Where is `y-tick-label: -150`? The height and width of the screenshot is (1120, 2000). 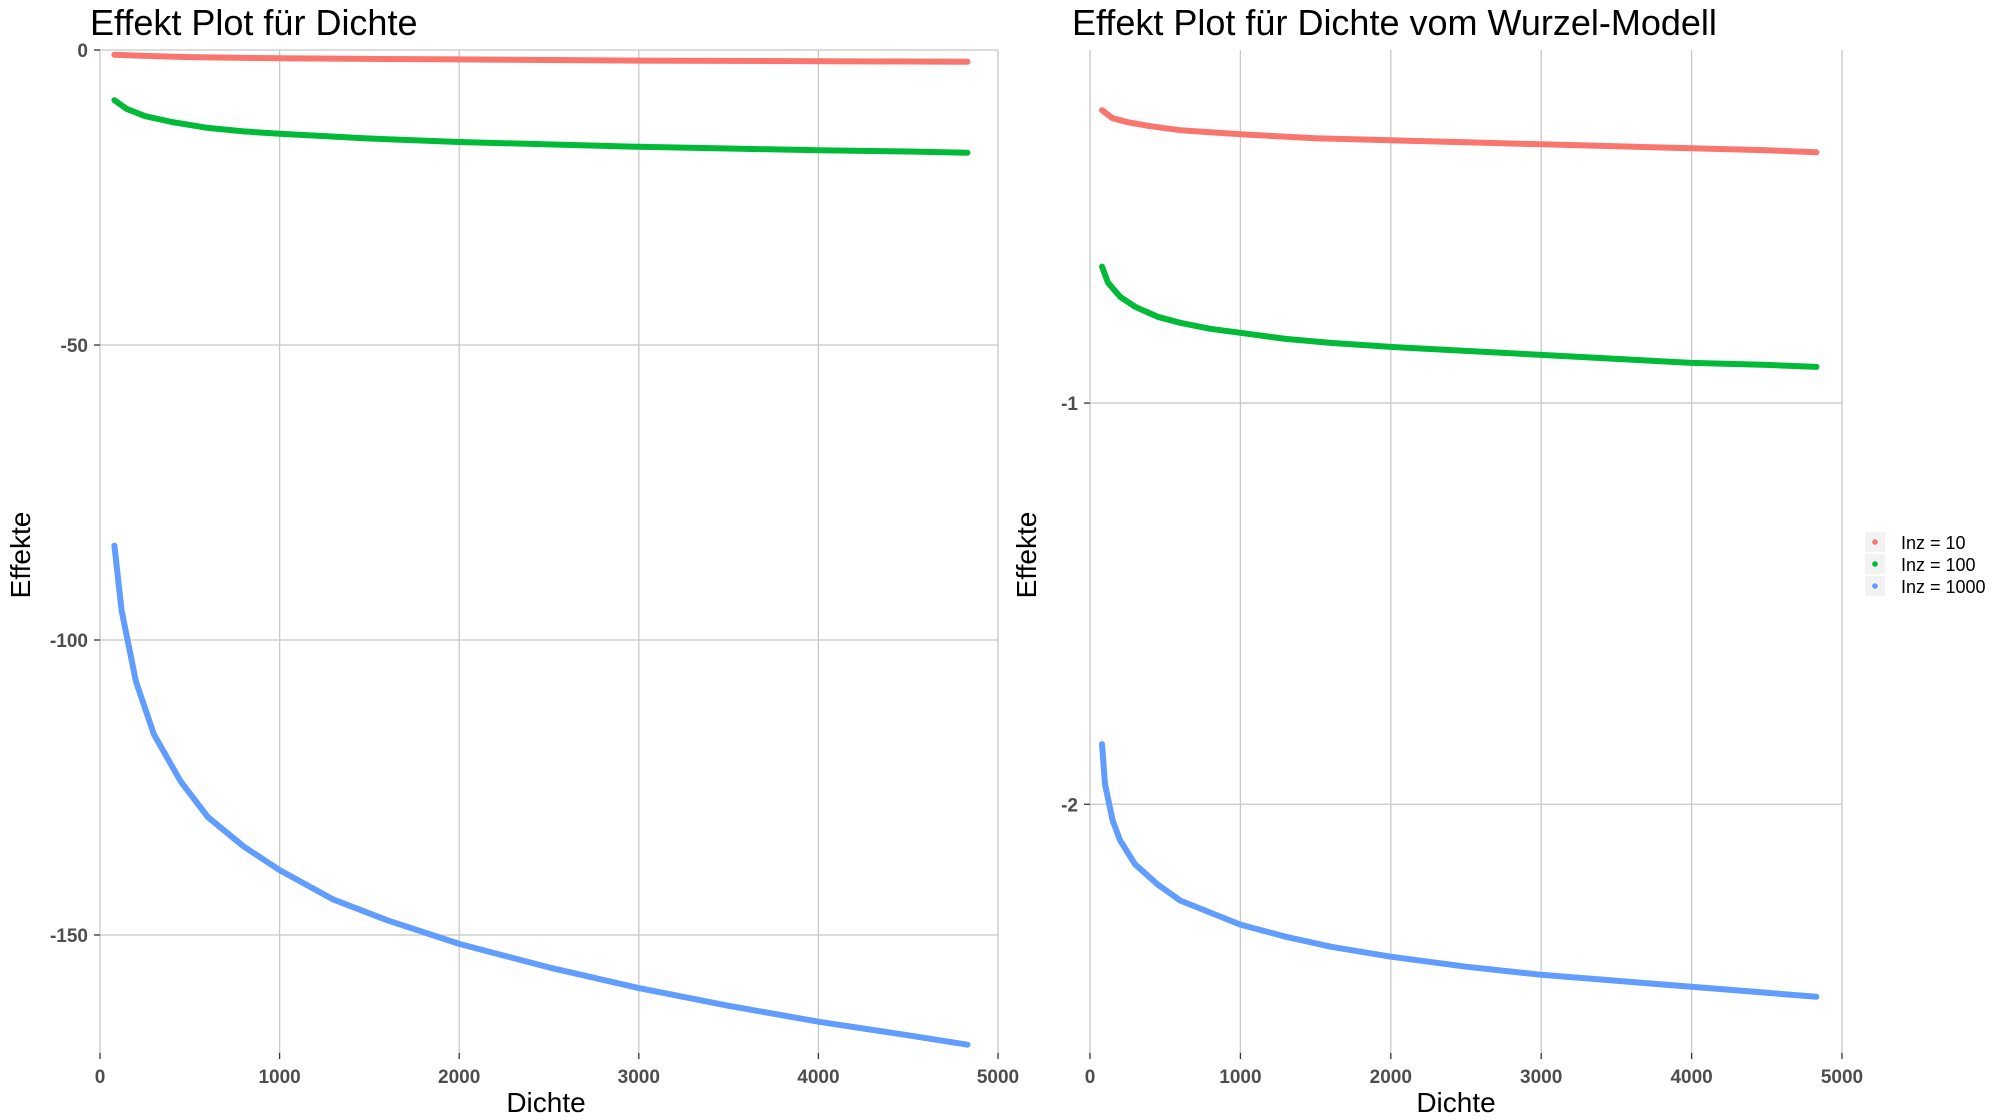 y-tick-label: -150 is located at coordinates (69, 936).